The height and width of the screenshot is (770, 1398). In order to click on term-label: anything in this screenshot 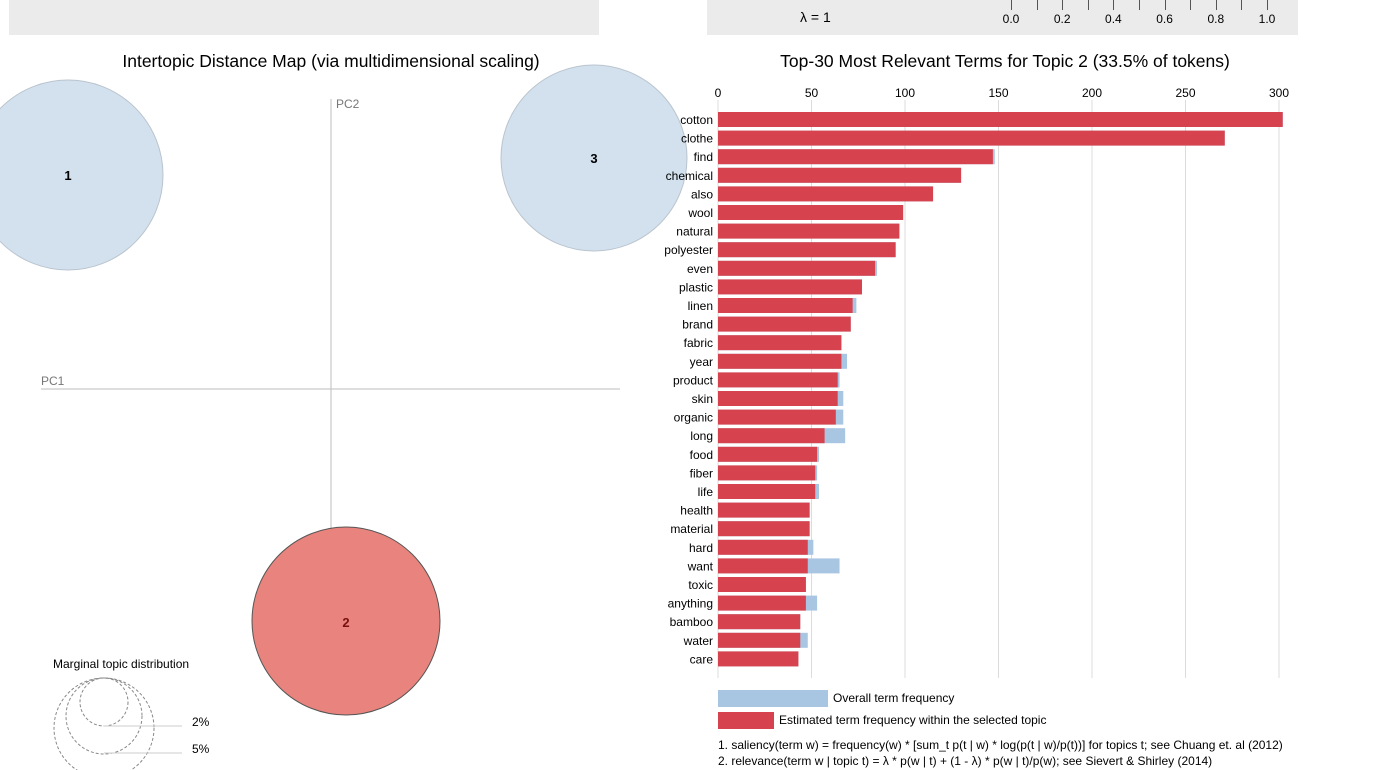, I will do `click(690, 604)`.